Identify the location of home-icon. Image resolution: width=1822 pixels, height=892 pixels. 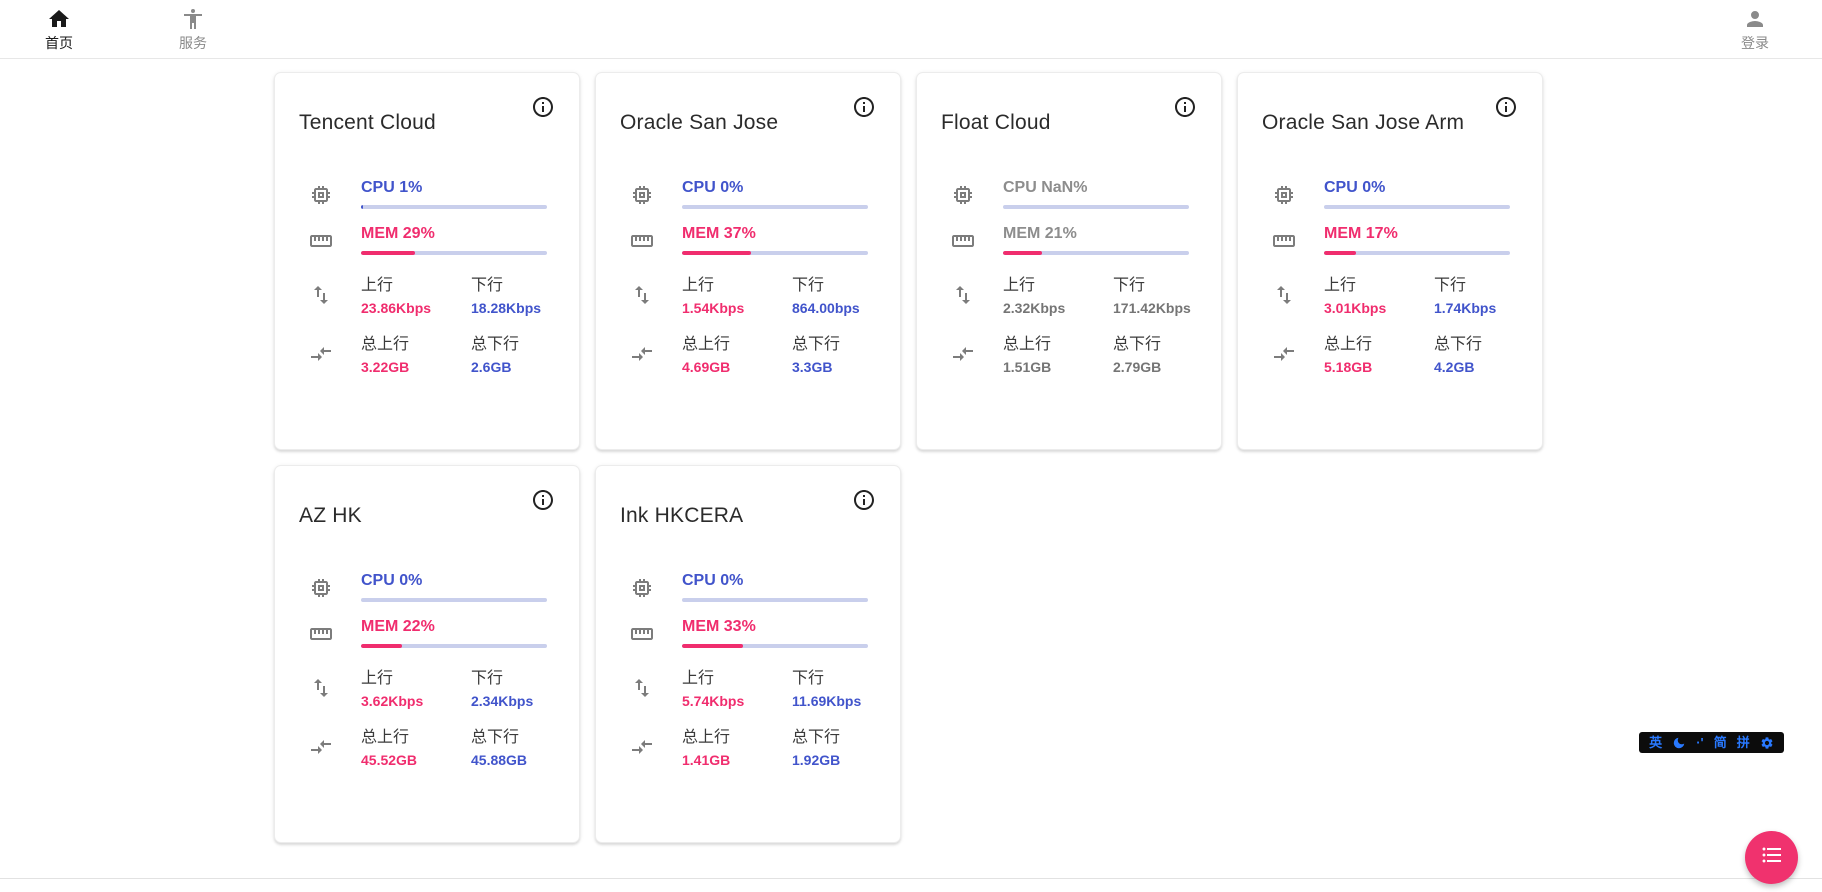
(59, 19).